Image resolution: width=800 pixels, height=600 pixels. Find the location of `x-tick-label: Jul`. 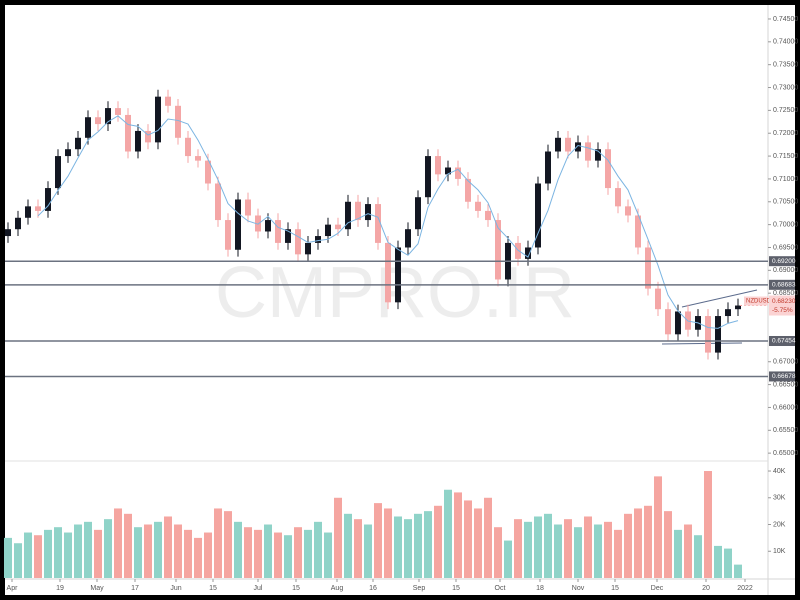

x-tick-label: Jul is located at coordinates (258, 588).